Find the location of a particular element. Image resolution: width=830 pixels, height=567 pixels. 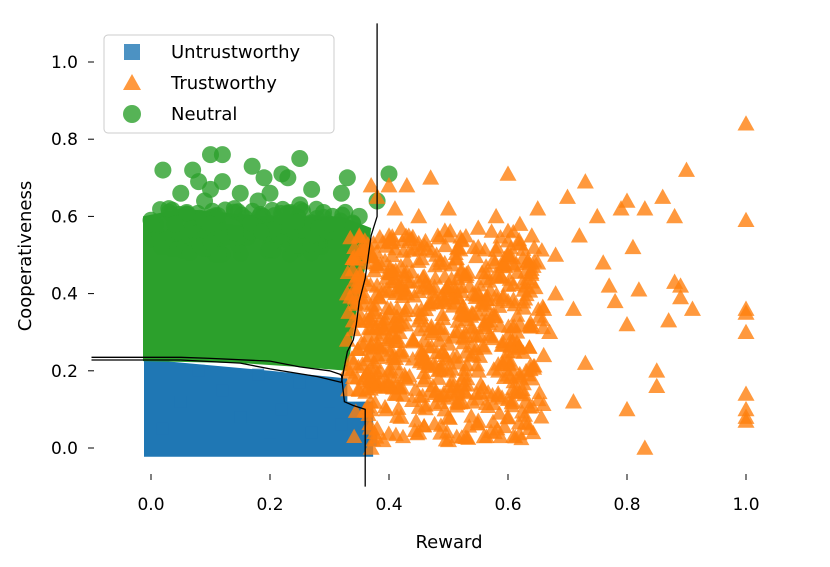

x-axis: 0.0 0.2 0.4 0.6 0.8 1.0 is located at coordinates (448, 494).